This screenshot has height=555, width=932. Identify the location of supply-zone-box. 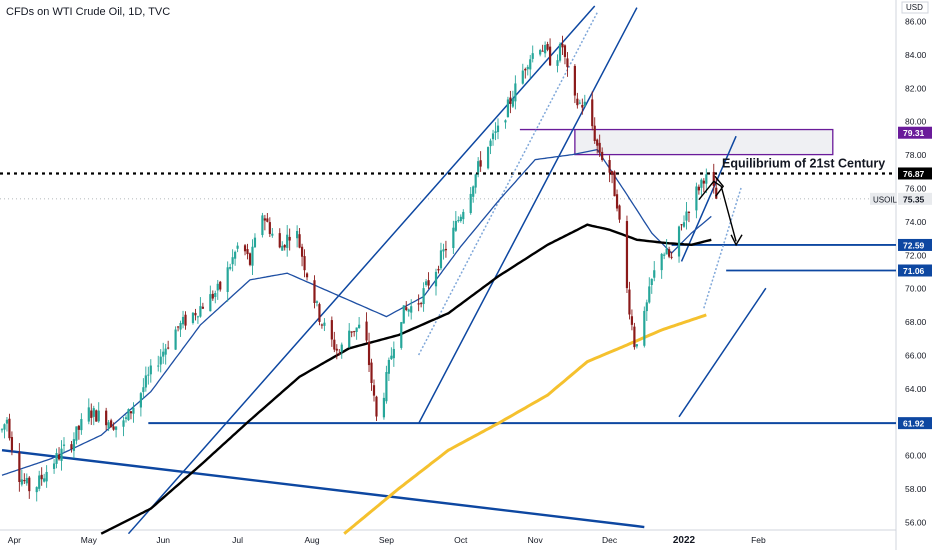
(704, 142).